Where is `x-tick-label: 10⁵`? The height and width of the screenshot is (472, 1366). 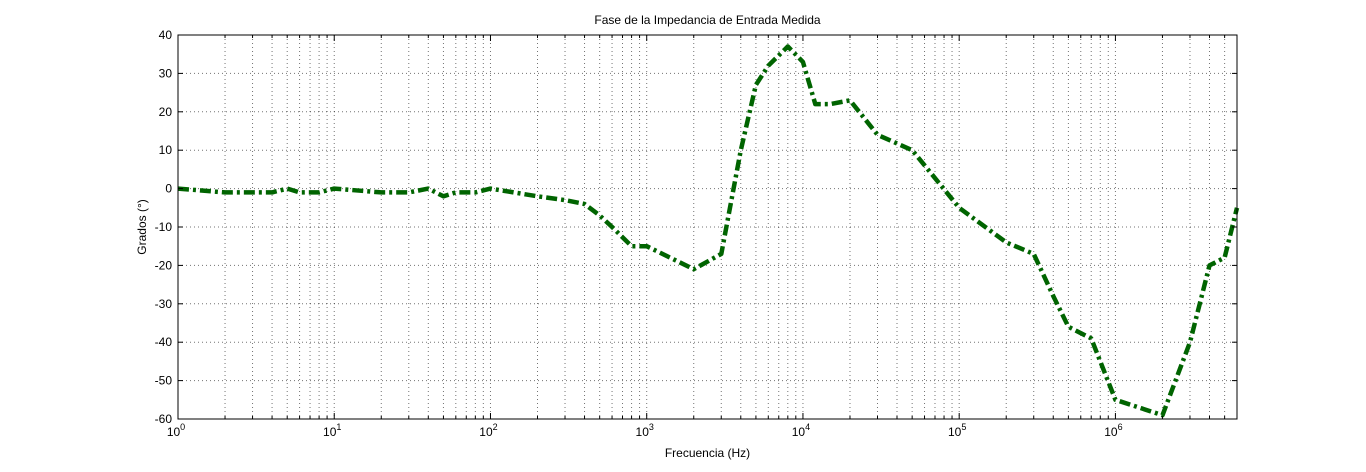
x-tick-label: 10⁵ is located at coordinates (957, 430).